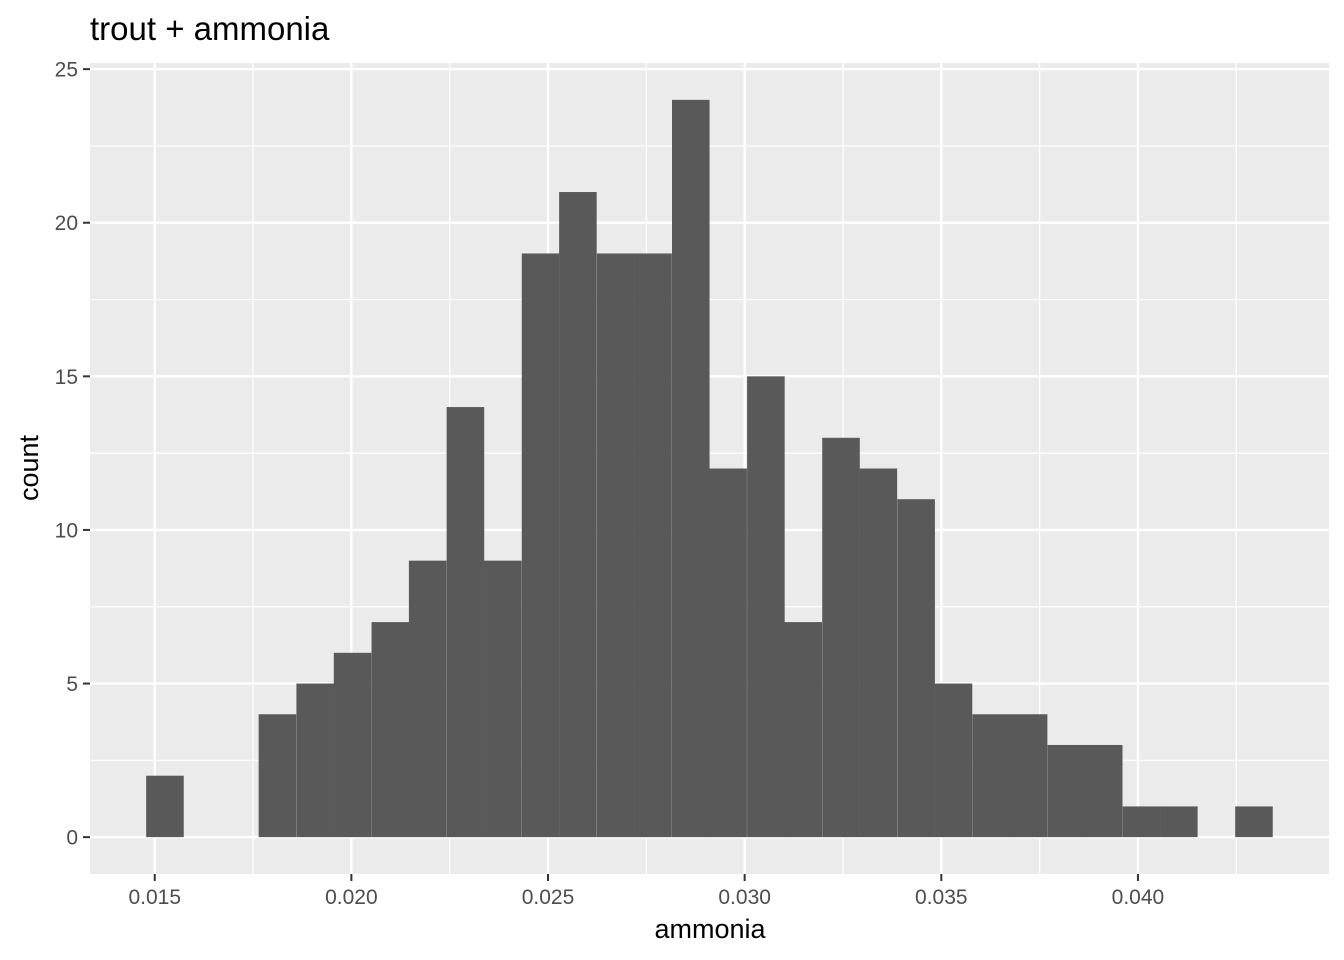 The width and height of the screenshot is (1344, 960). I want to click on chart-title: trout + ammonia, so click(210, 28).